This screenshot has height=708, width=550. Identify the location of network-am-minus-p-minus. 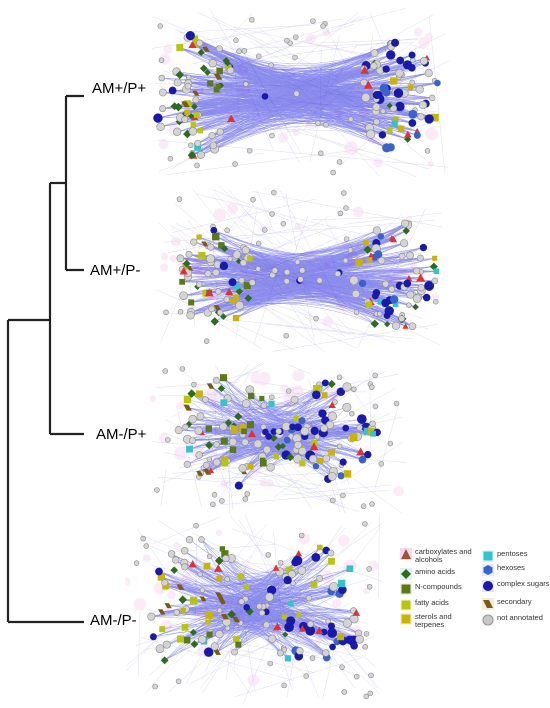
(254, 610).